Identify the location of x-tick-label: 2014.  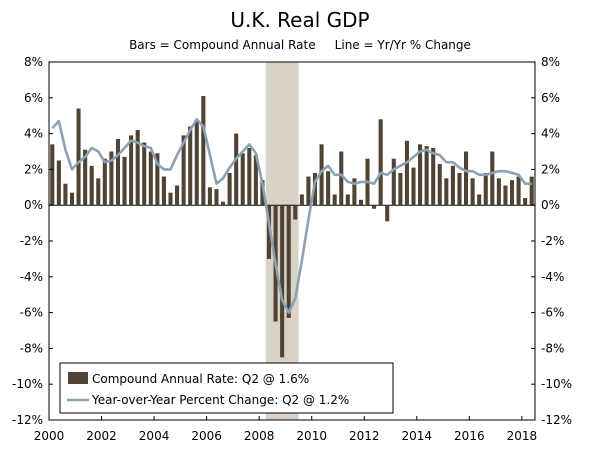
(417, 436).